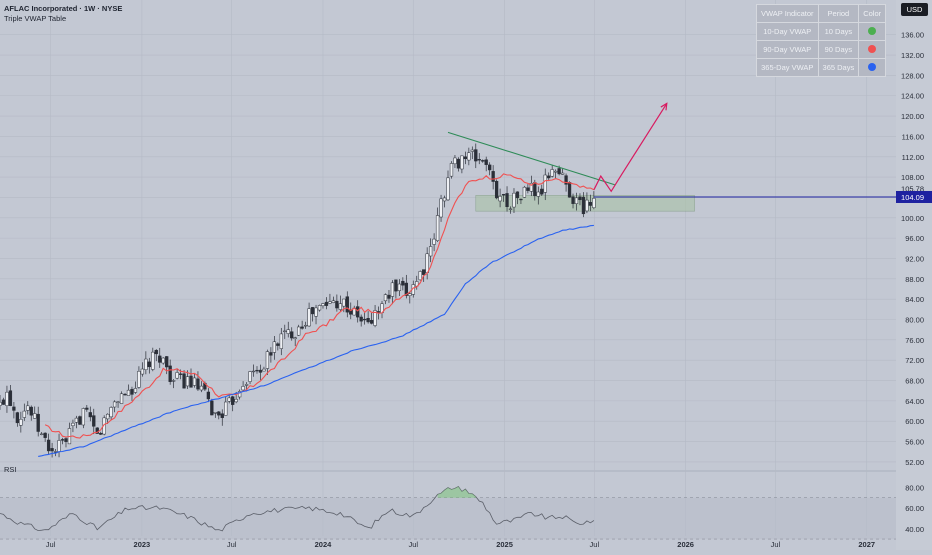 This screenshot has height=555, width=932. Describe the element at coordinates (913, 136) in the screenshot. I see `y-tick-label: 116.00` at that location.